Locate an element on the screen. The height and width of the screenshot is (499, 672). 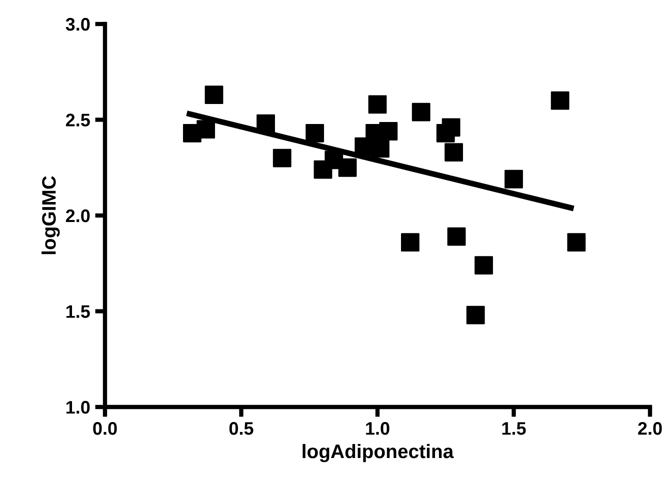
y-tick-label: 2.5 is located at coordinates (78, 120).